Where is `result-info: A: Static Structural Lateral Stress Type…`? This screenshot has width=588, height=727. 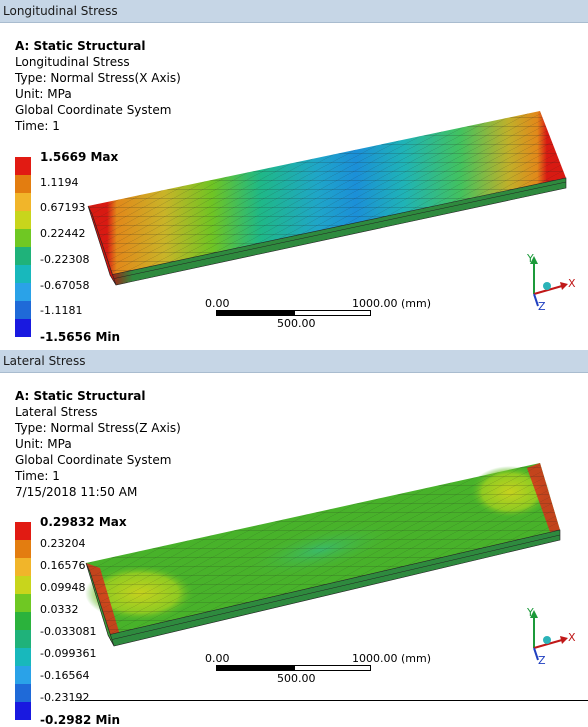
result-info: A: Static Structural Lateral Stress Type… is located at coordinates (98, 444).